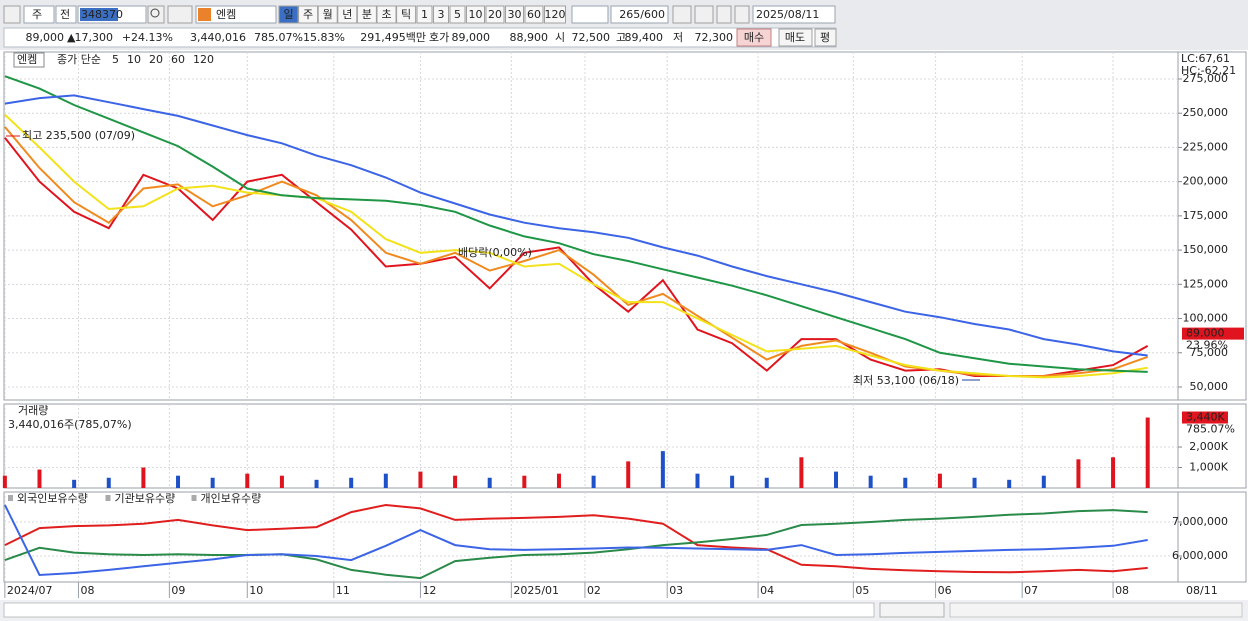 The width and height of the screenshot is (1248, 621). Describe the element at coordinates (560, 37) in the screenshot. I see `quote-open-label: 시` at that location.